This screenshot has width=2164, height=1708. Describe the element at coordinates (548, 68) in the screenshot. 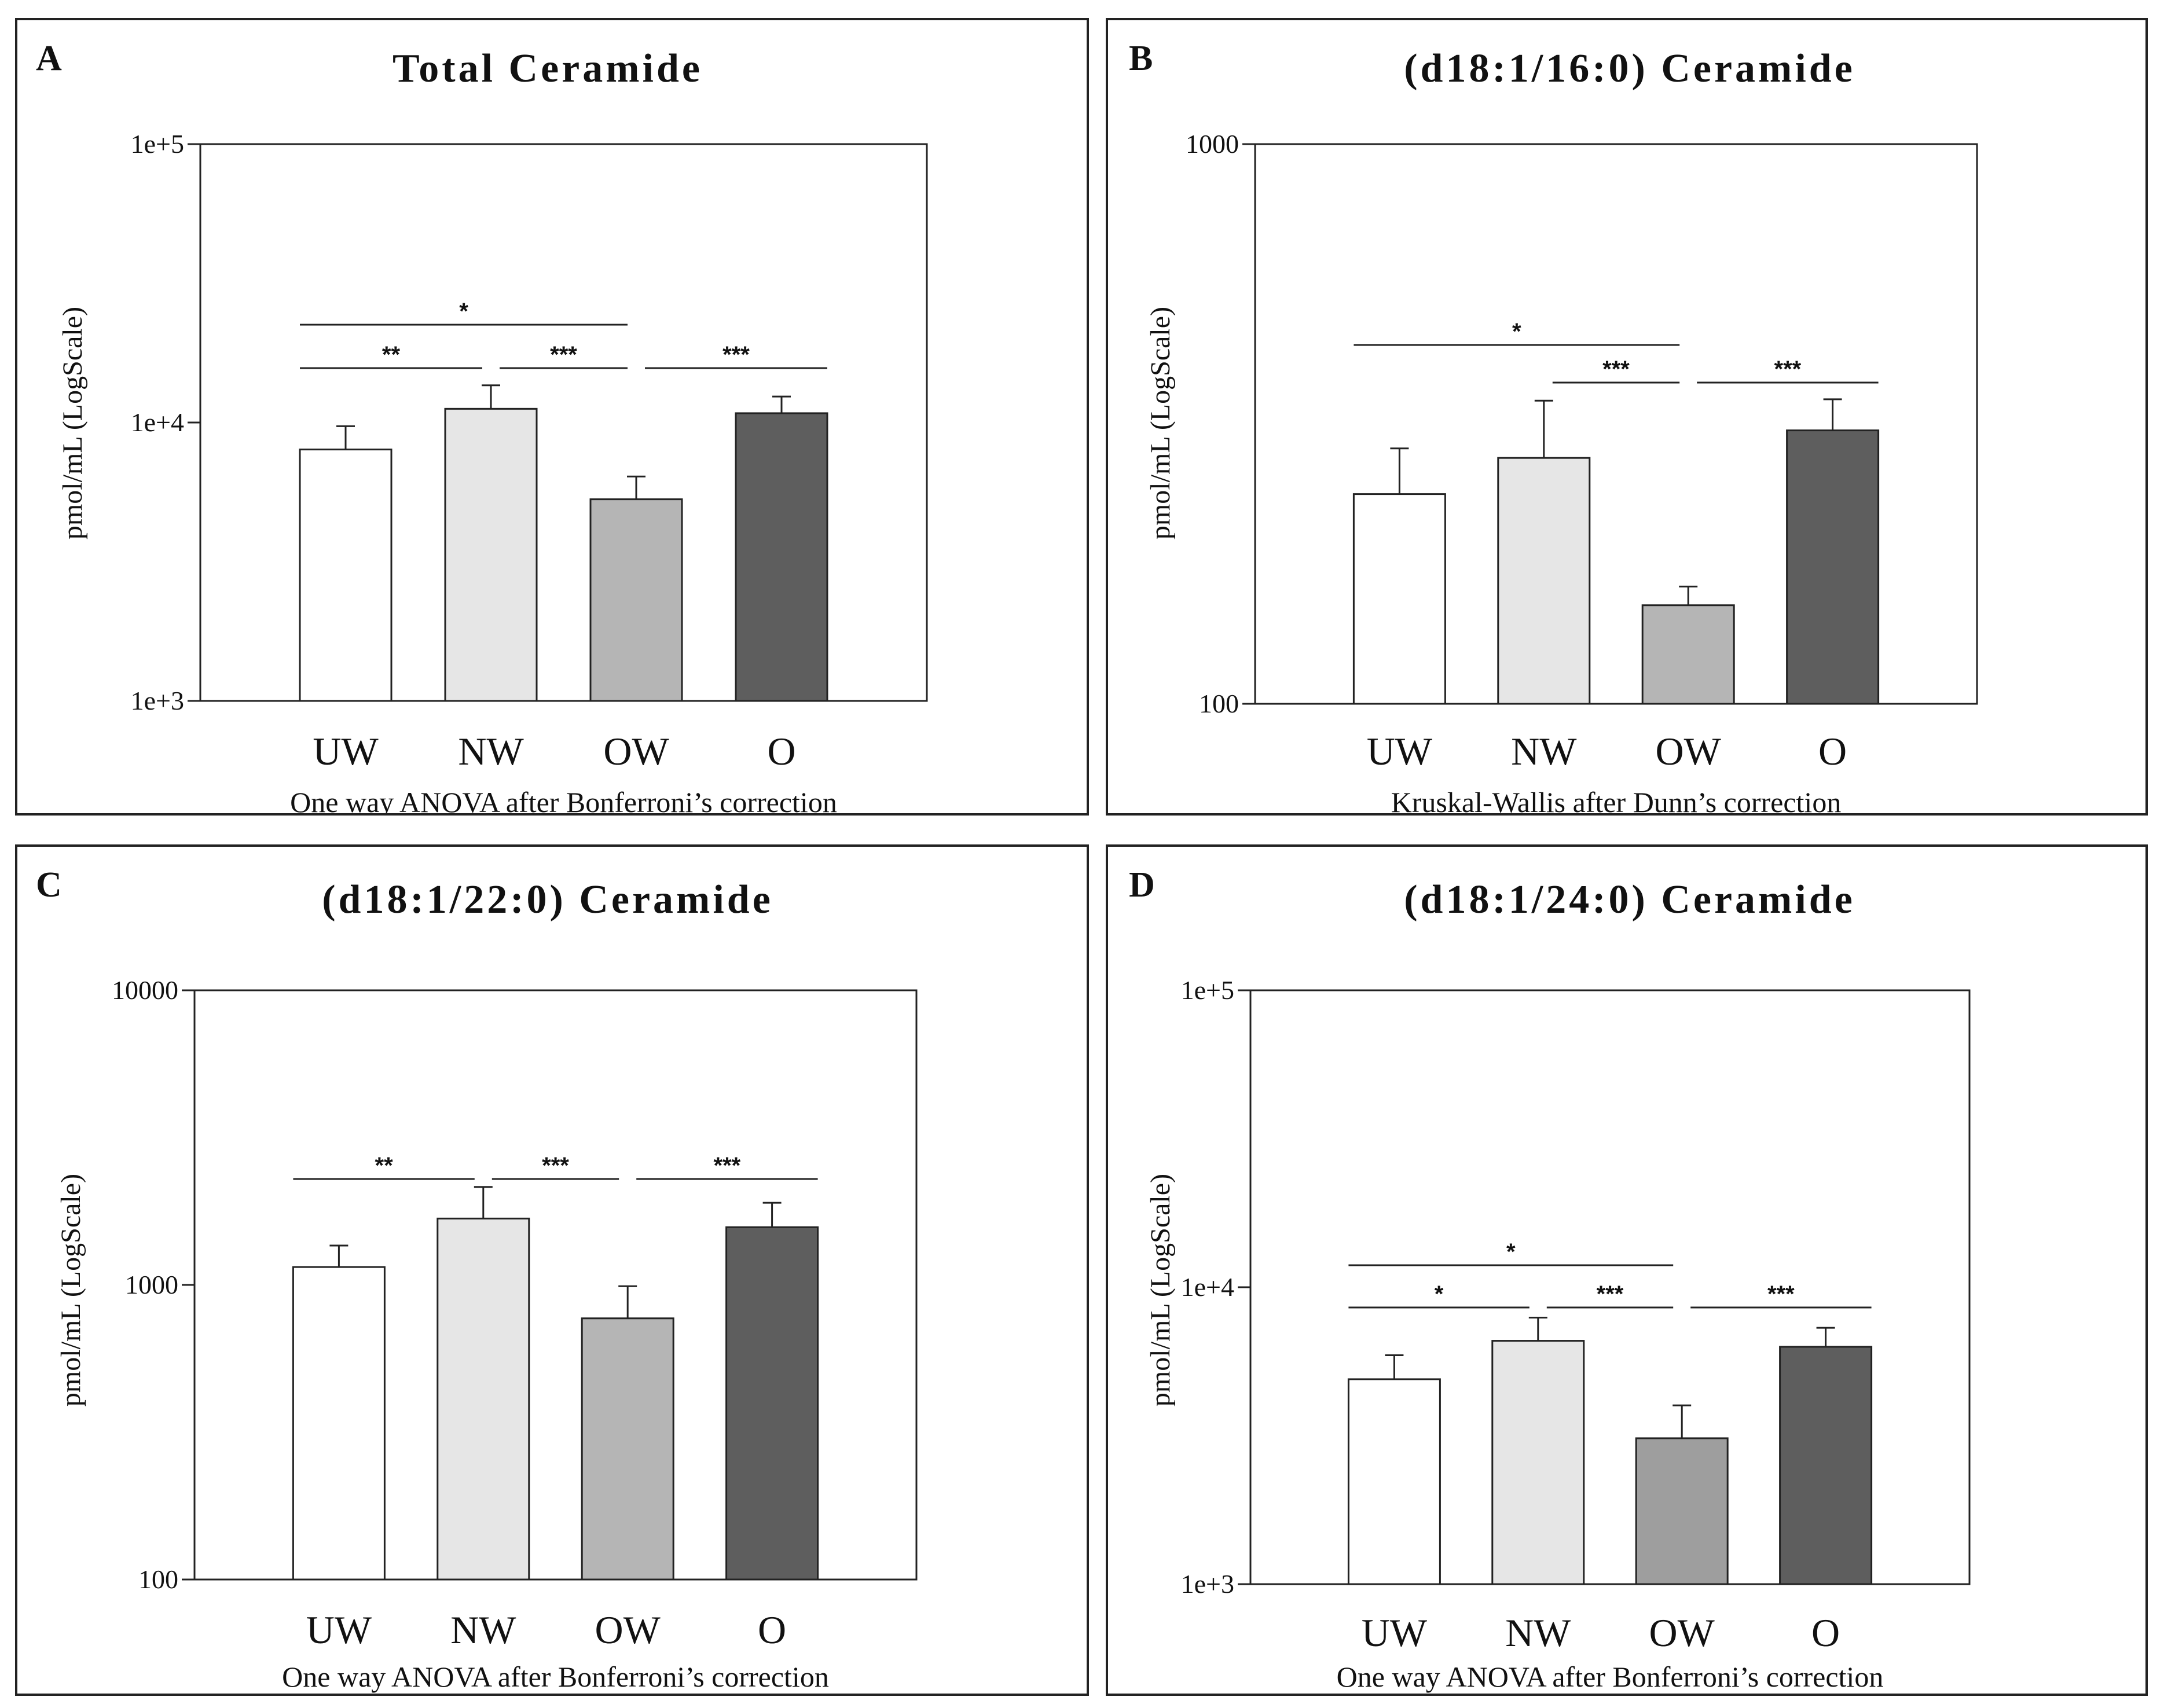

I see `chart-title: Total Ceramide` at that location.